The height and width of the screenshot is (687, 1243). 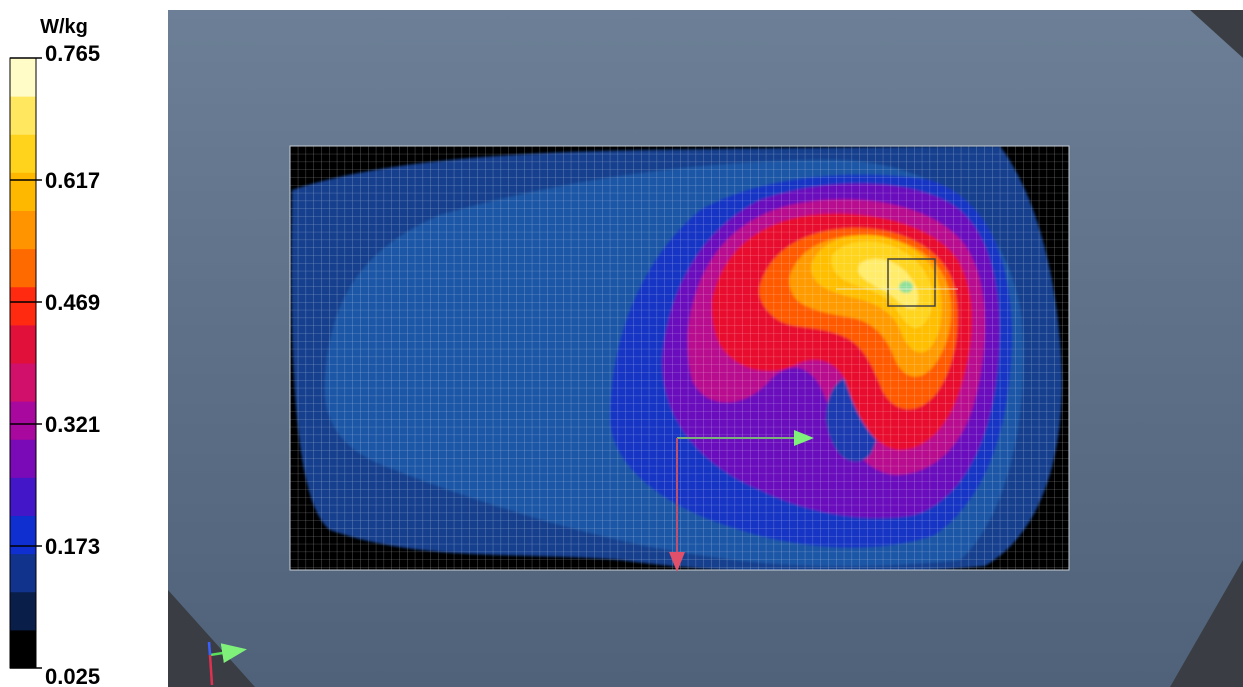 What do you see at coordinates (72, 546) in the screenshot?
I see `colorbar-tick-label: 0.173` at bounding box center [72, 546].